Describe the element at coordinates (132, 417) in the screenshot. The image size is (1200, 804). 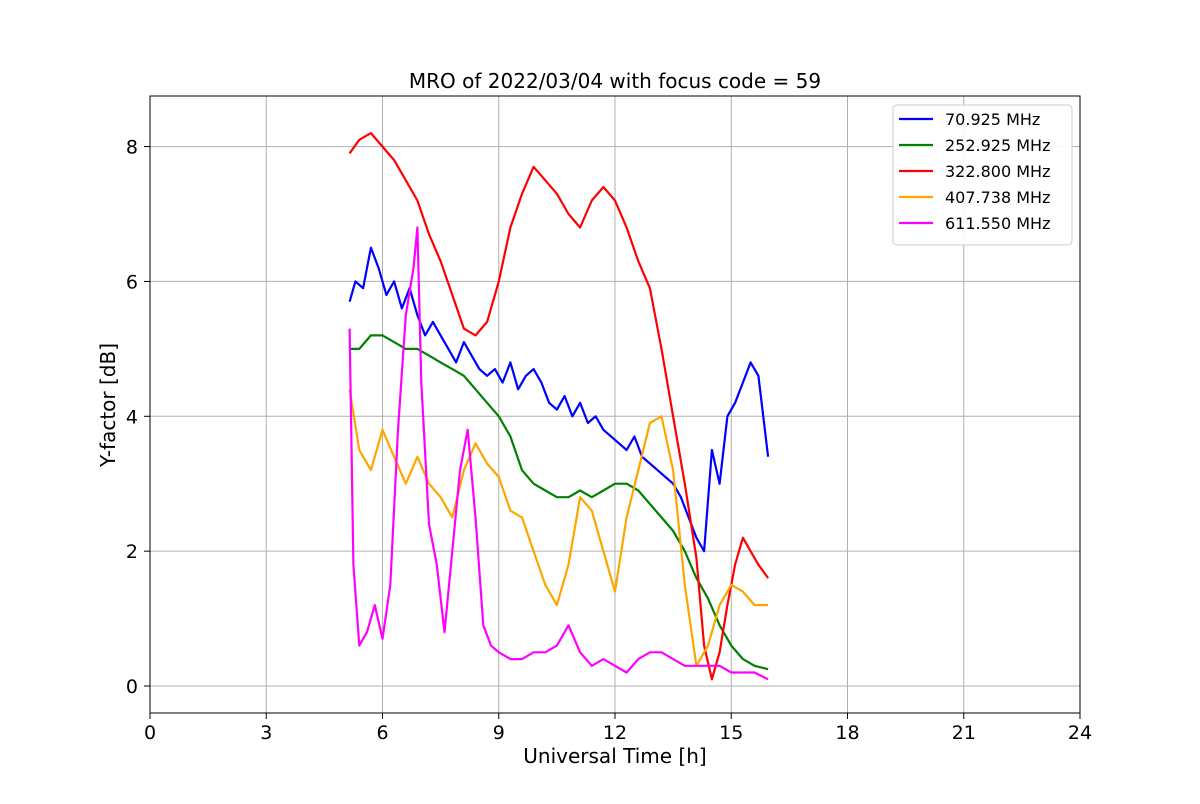
I see `y-tick-label: 4` at that location.